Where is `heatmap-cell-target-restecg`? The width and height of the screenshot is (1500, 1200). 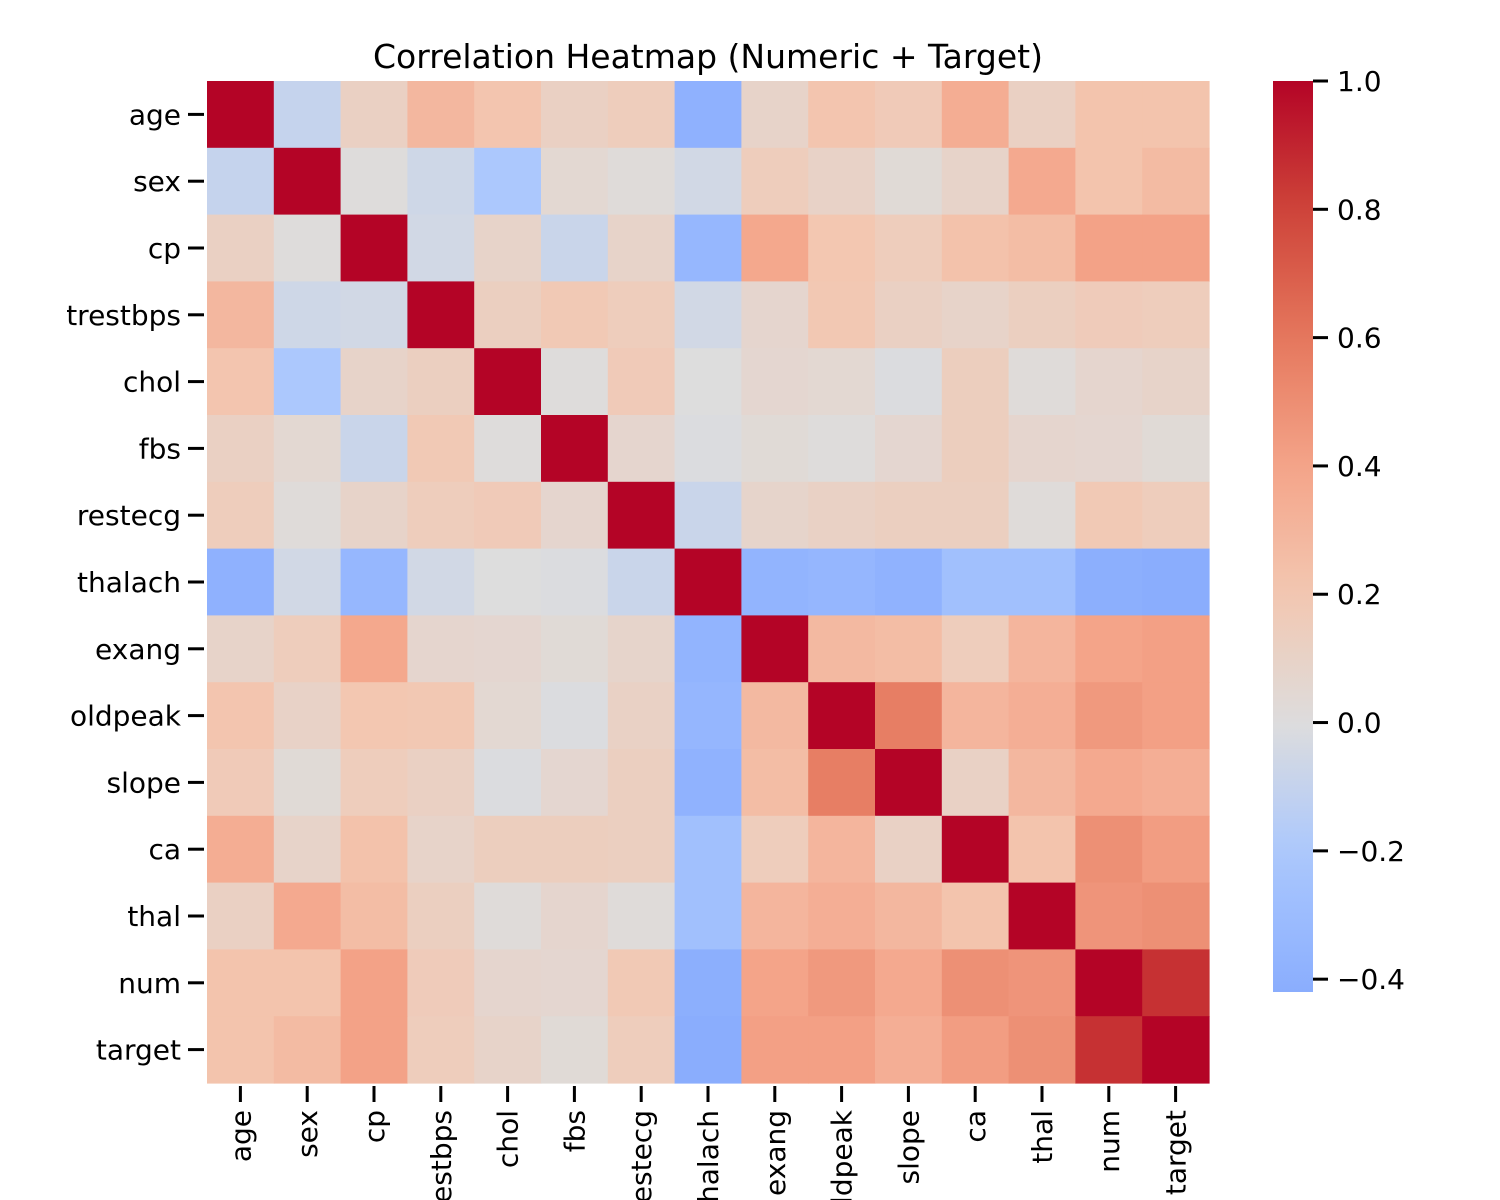
heatmap-cell-target-restecg is located at coordinates (641, 1050).